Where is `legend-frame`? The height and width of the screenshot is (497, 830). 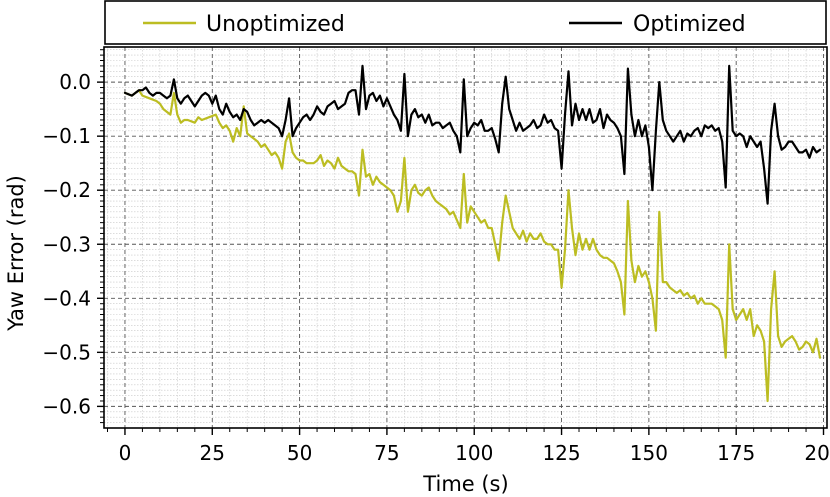
legend-frame is located at coordinates (465, 22).